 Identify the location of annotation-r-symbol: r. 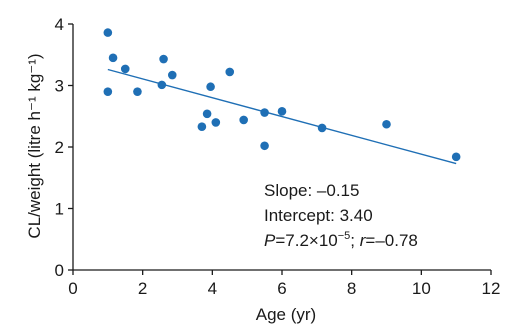
(363, 240).